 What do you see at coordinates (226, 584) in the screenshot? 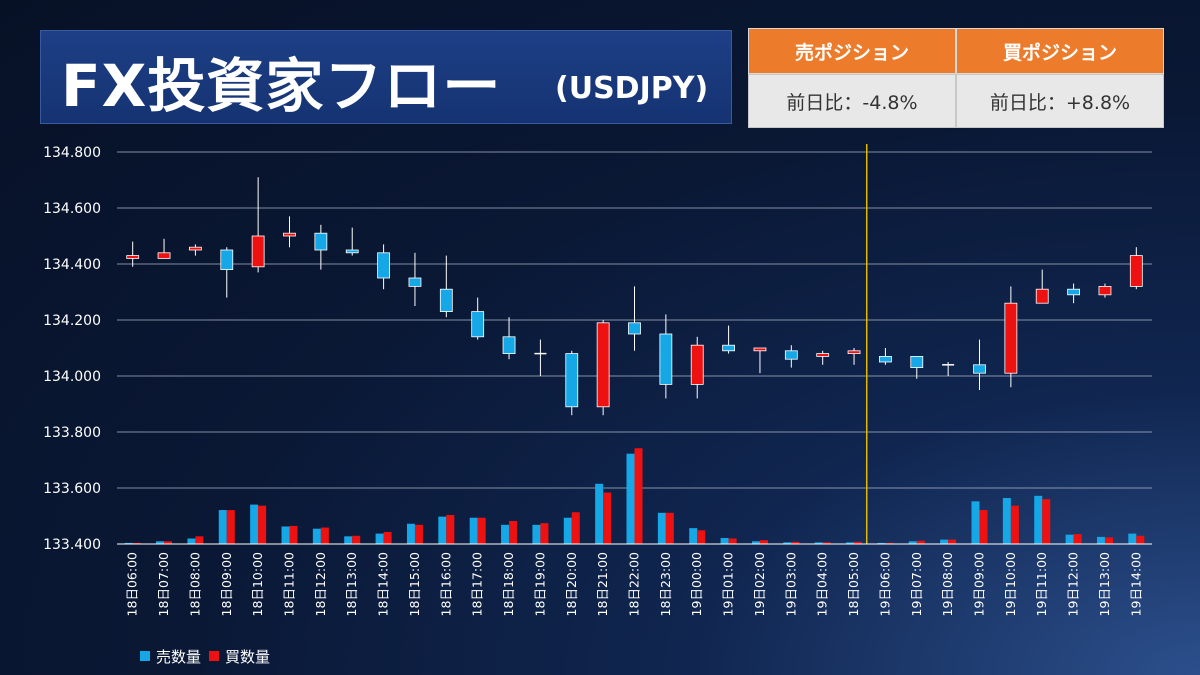
I see `x-tick-label: 18日09:00` at bounding box center [226, 584].